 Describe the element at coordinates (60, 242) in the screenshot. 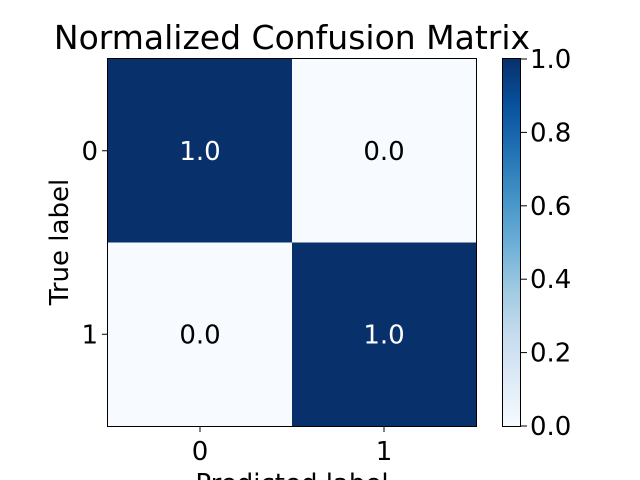

I see `y-axis-label: True label` at that location.